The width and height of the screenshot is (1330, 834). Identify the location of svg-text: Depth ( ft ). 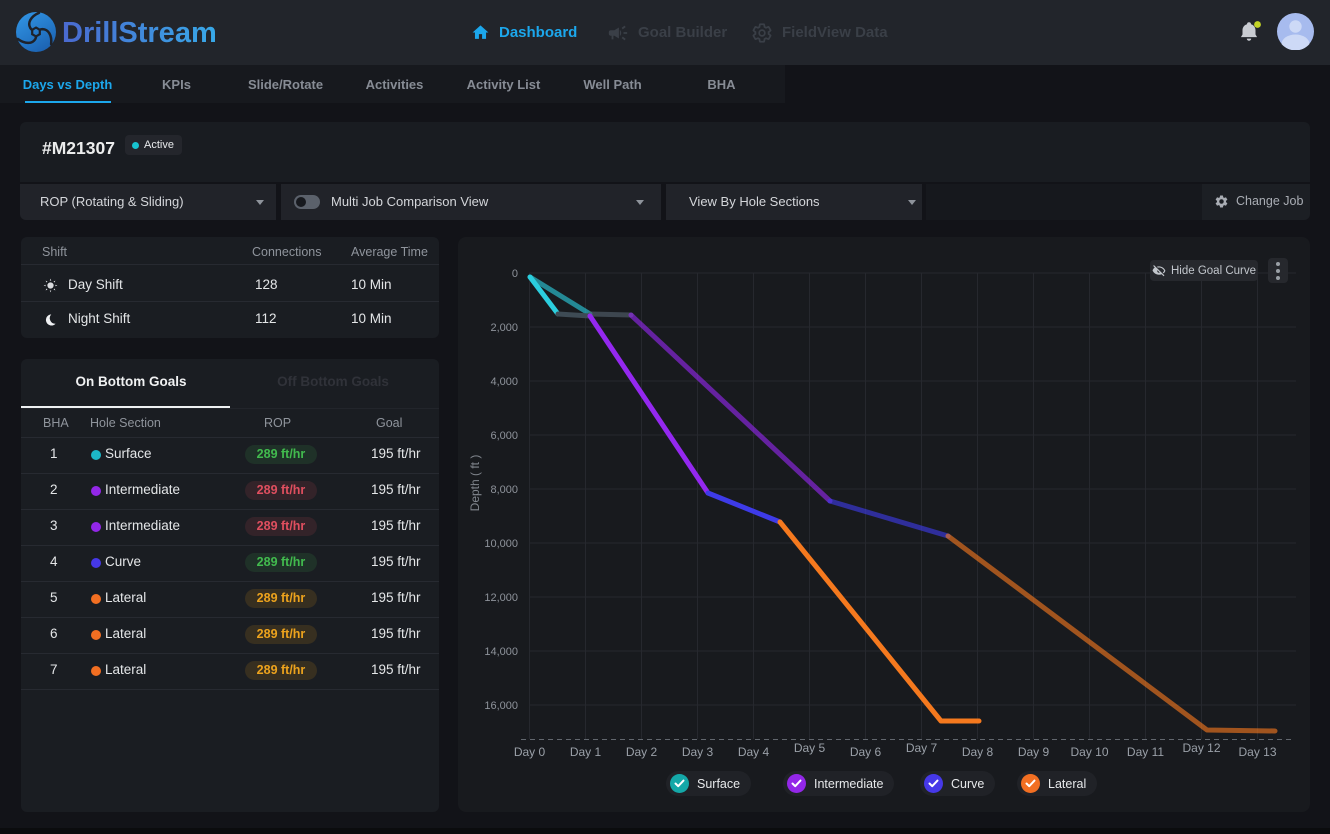
(475, 483).